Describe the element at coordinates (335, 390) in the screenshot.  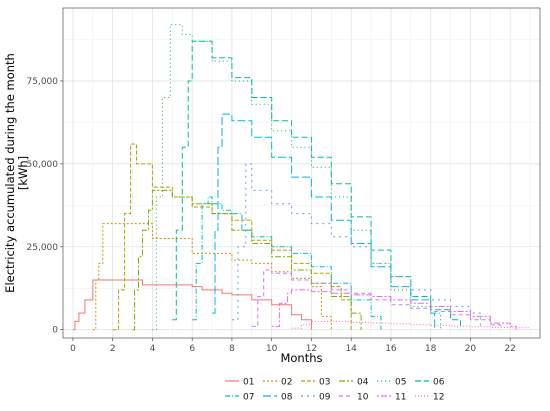
I see `legend: 01 02 03 04 05 06 07 08 09 10 11 12` at that location.